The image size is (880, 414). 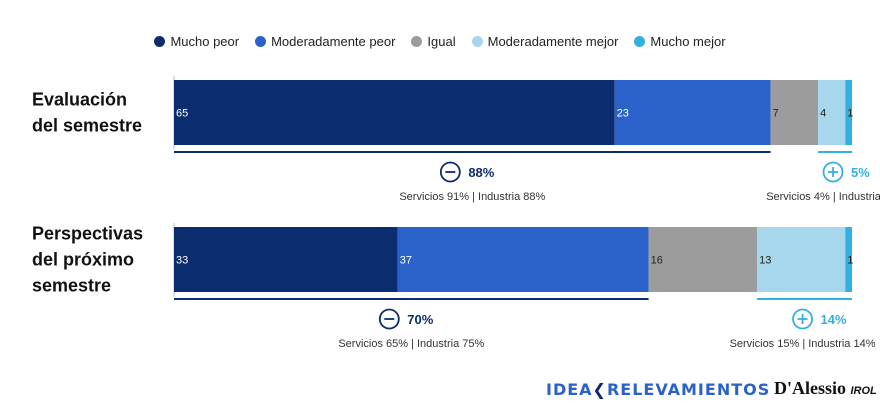 What do you see at coordinates (825, 388) in the screenshot?
I see `dalessio-irol-logo: D'Alessio IROL` at bounding box center [825, 388].